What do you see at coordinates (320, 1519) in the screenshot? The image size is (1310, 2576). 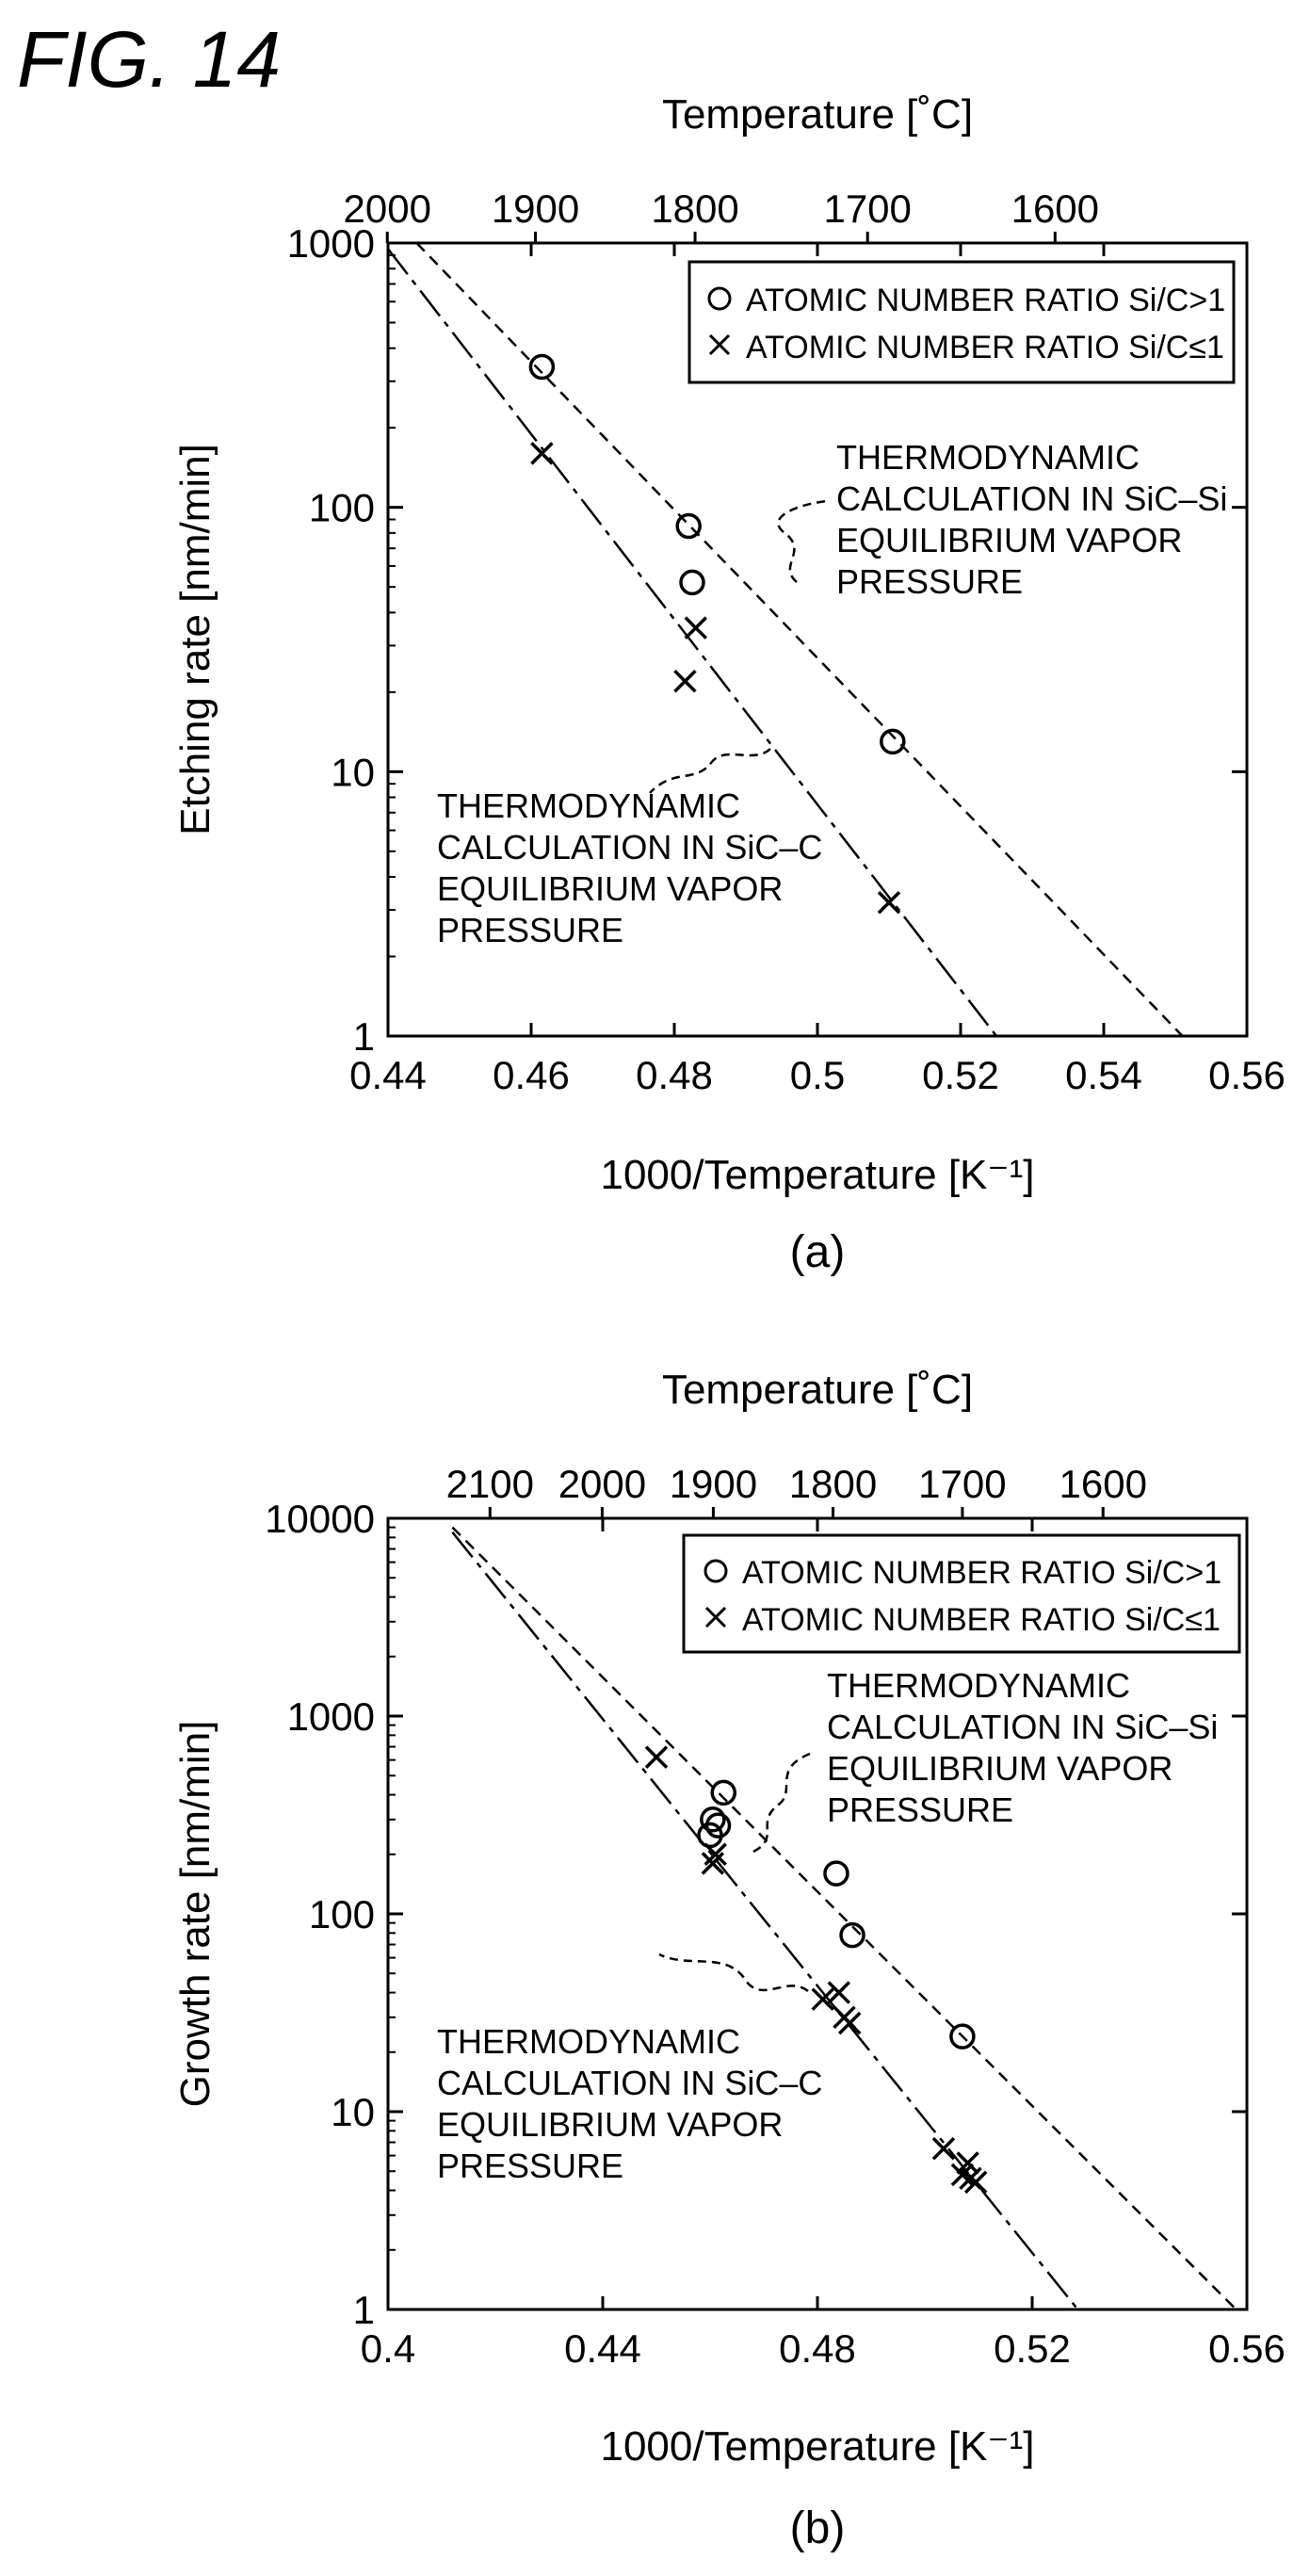 I see `chart-b-y-tick-label: 10000` at bounding box center [320, 1519].